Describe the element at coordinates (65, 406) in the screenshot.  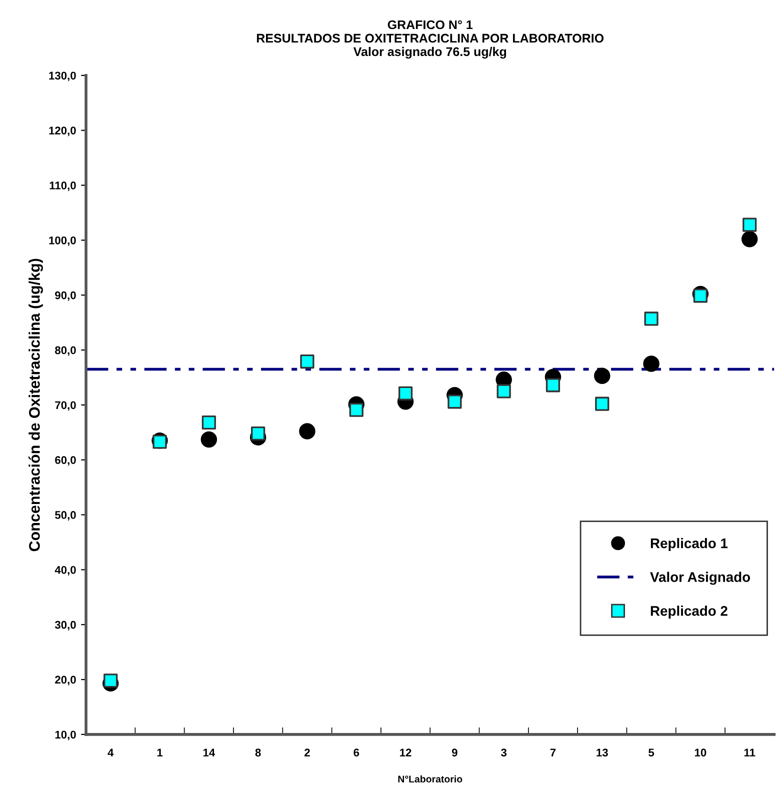
I see `y-tick-label: 70,0` at that location.